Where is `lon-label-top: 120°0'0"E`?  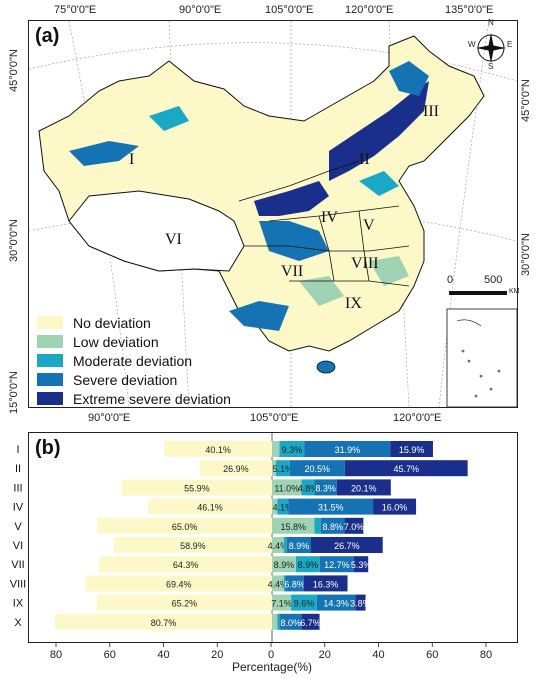 lon-label-top: 120°0'0"E is located at coordinates (369, 10).